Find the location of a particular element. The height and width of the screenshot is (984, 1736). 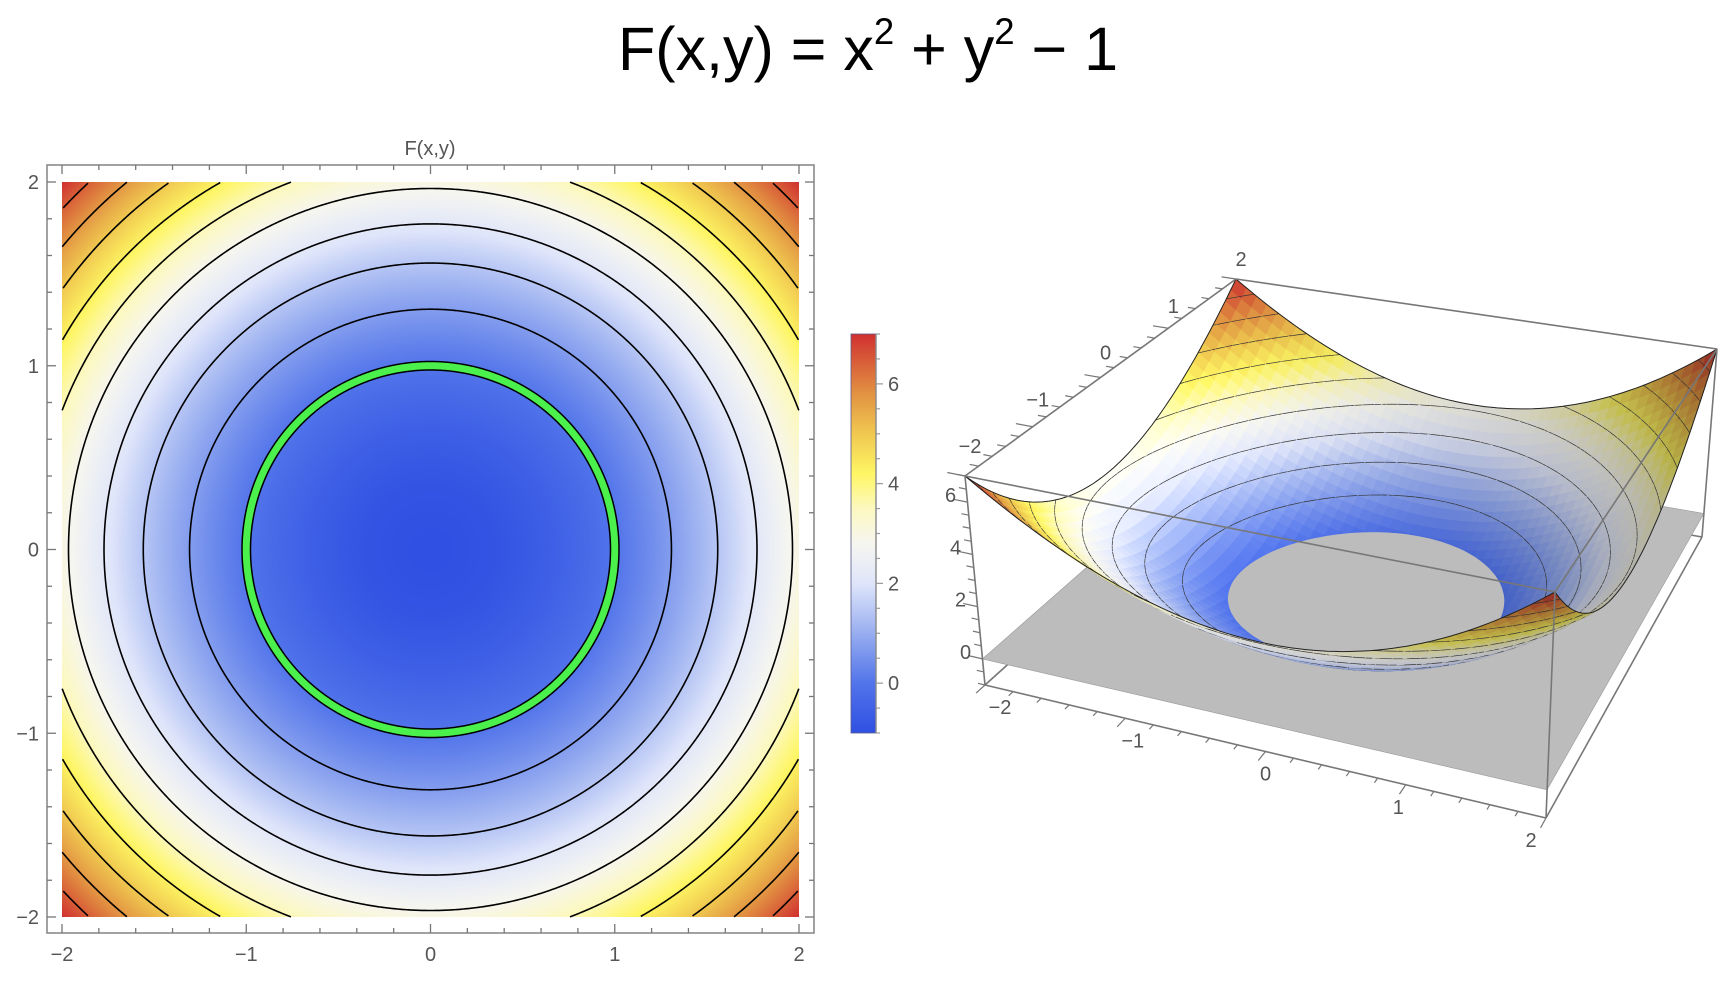

y-tick is located at coordinates (1069, 396).